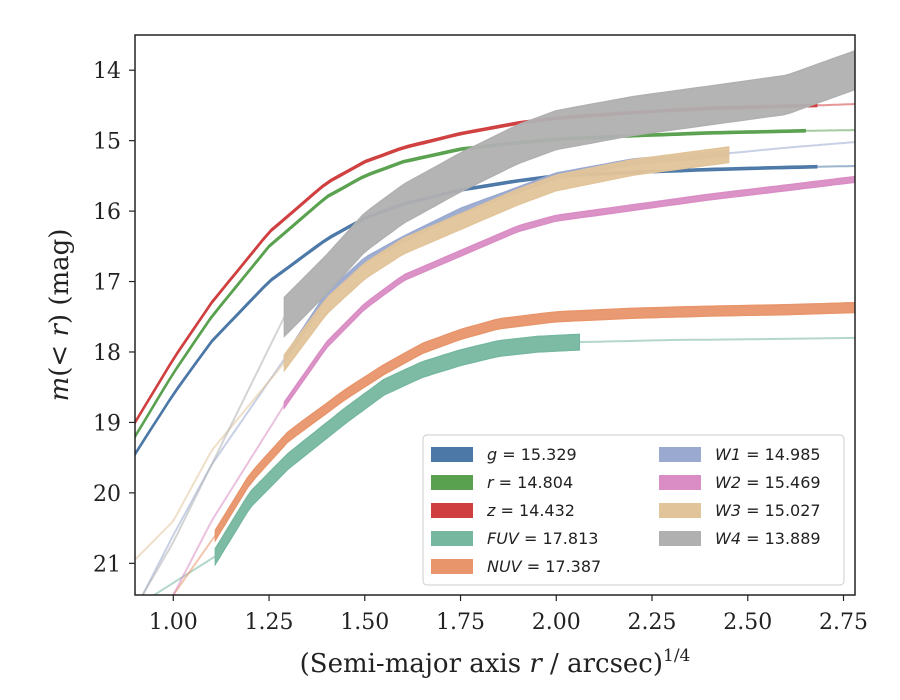  I want to click on legend-label: W2 = 15.469, so click(768, 482).